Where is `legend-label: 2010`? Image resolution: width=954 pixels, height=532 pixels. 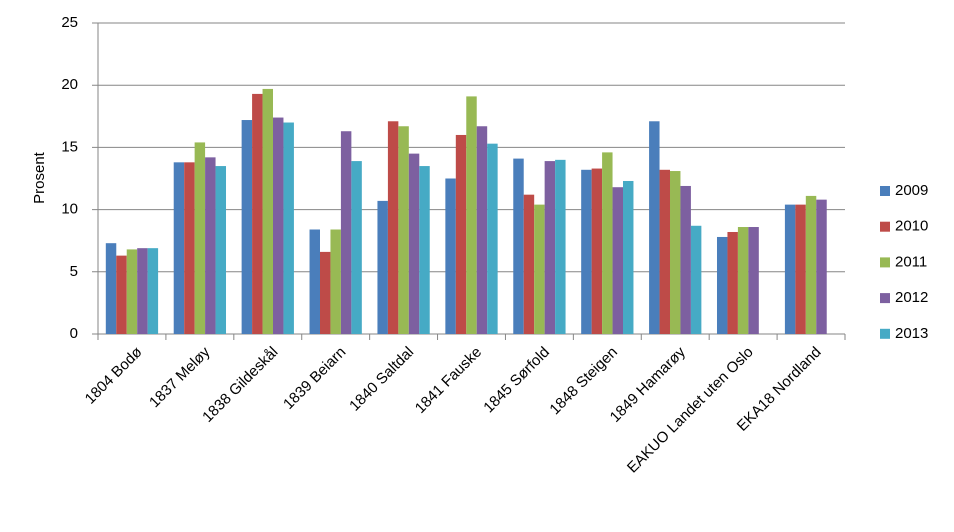
legend-label: 2010 is located at coordinates (911, 226).